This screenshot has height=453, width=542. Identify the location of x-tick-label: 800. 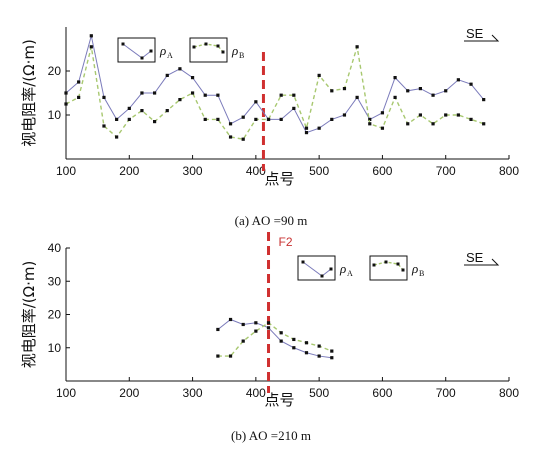
(509, 171).